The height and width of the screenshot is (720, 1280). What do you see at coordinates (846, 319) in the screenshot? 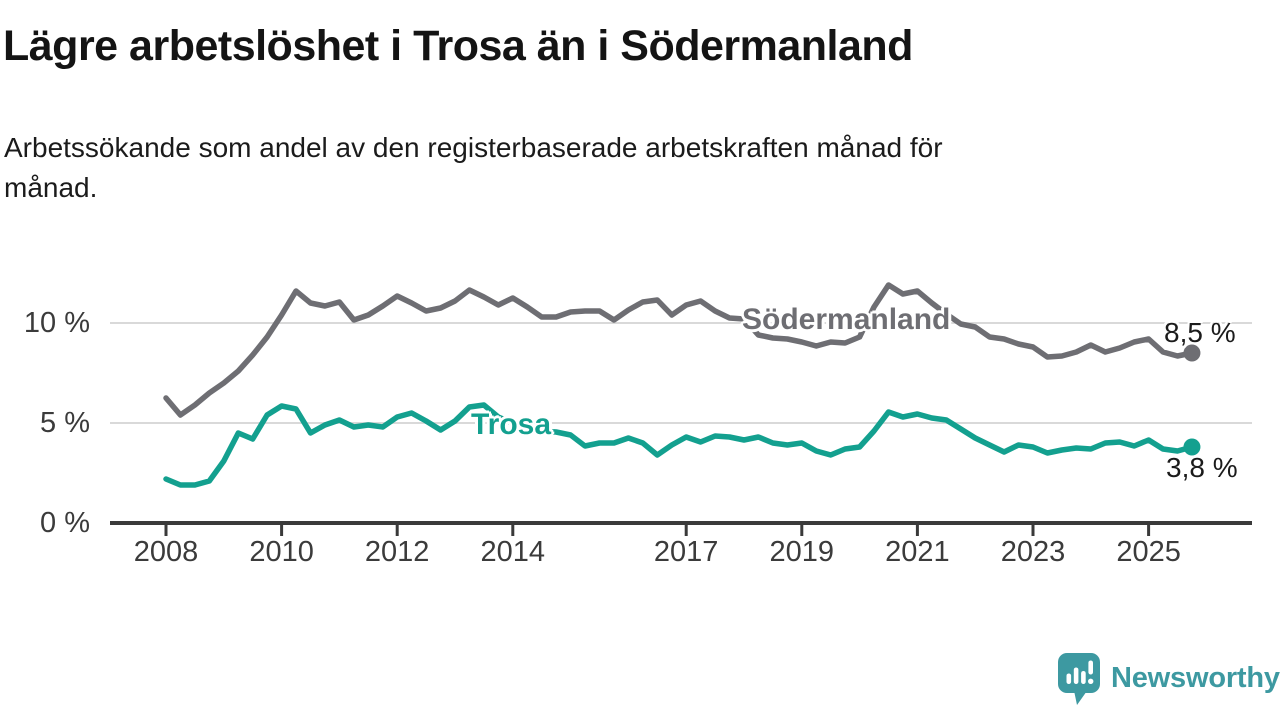
I see `series-label-sodermanland: Södermanland` at bounding box center [846, 319].